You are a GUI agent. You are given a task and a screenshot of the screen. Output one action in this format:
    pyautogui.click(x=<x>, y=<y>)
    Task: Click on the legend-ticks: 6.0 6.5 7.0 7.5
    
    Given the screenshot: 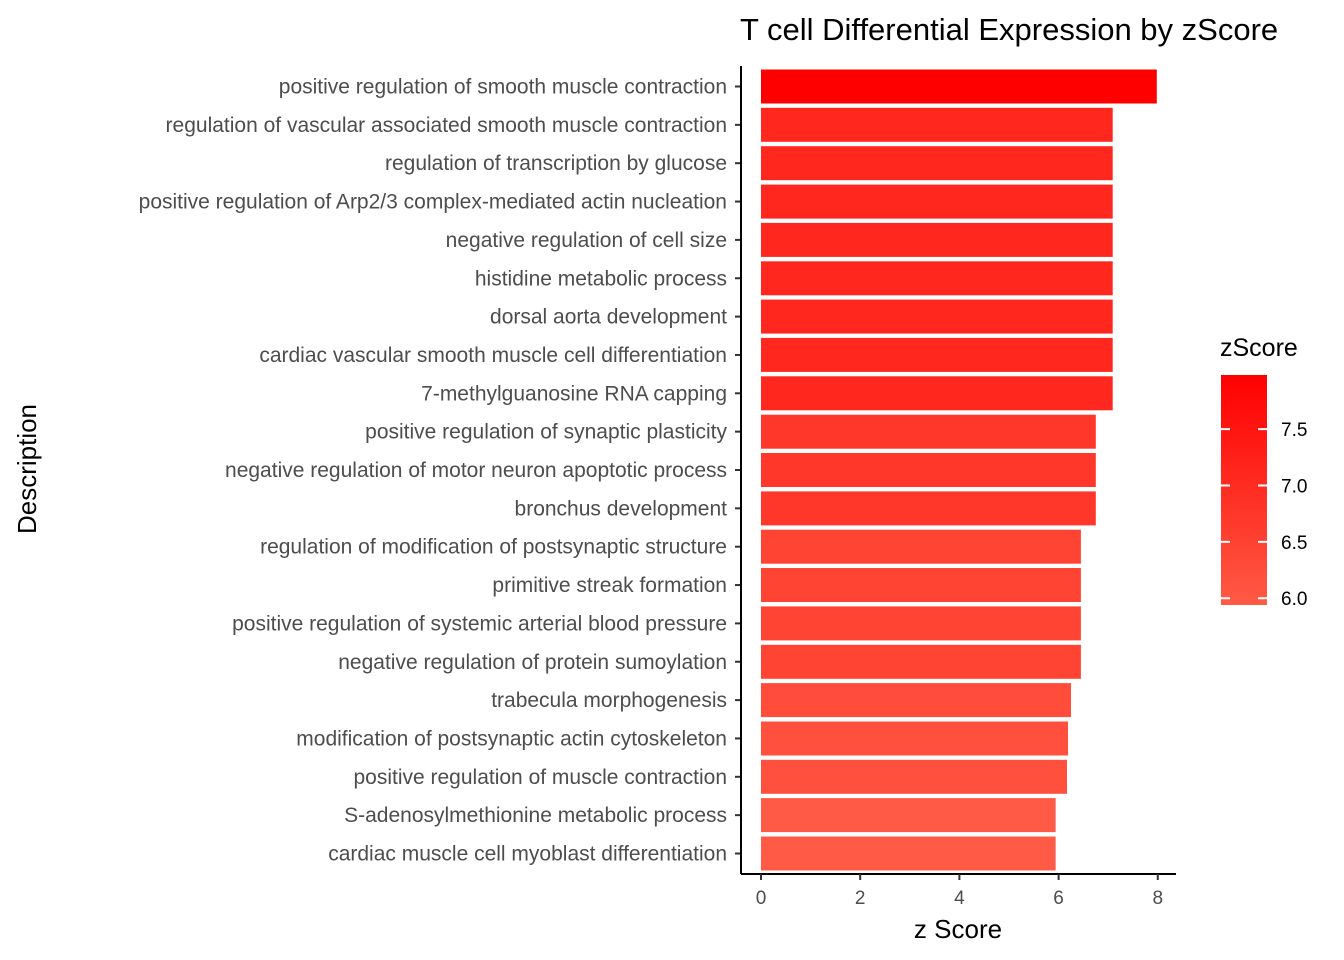 What is the action you would take?
    pyautogui.click(x=1264, y=515)
    